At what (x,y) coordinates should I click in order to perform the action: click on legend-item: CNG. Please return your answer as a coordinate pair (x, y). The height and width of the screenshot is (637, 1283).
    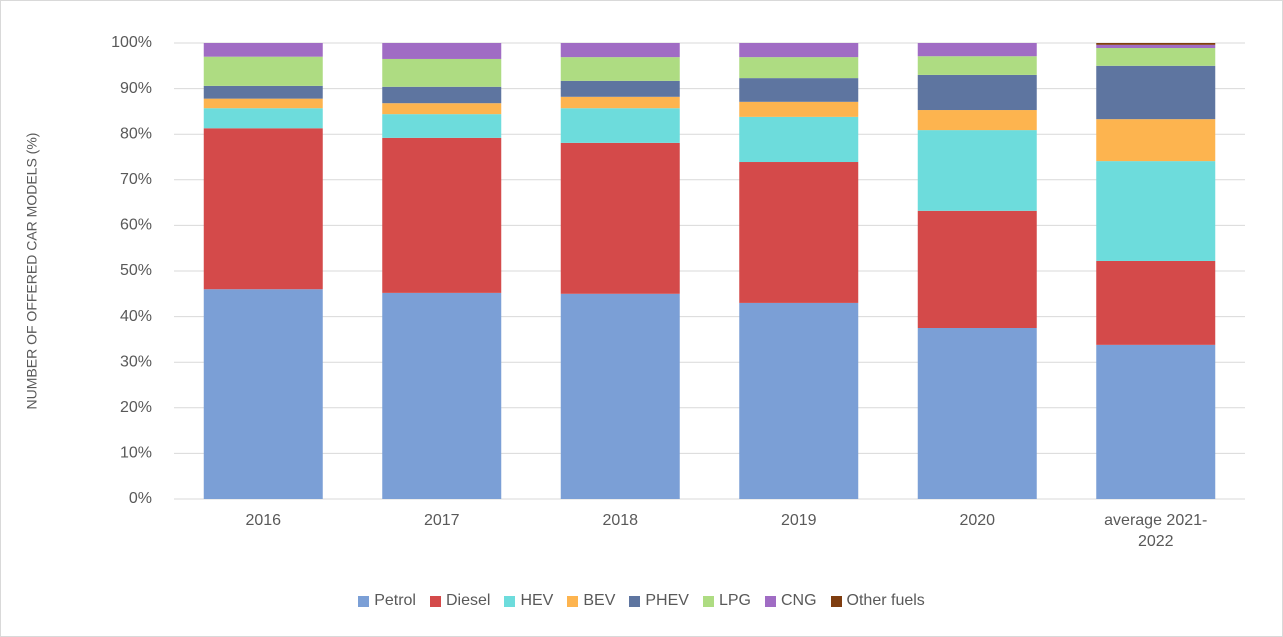
    Looking at the image, I should click on (790, 601).